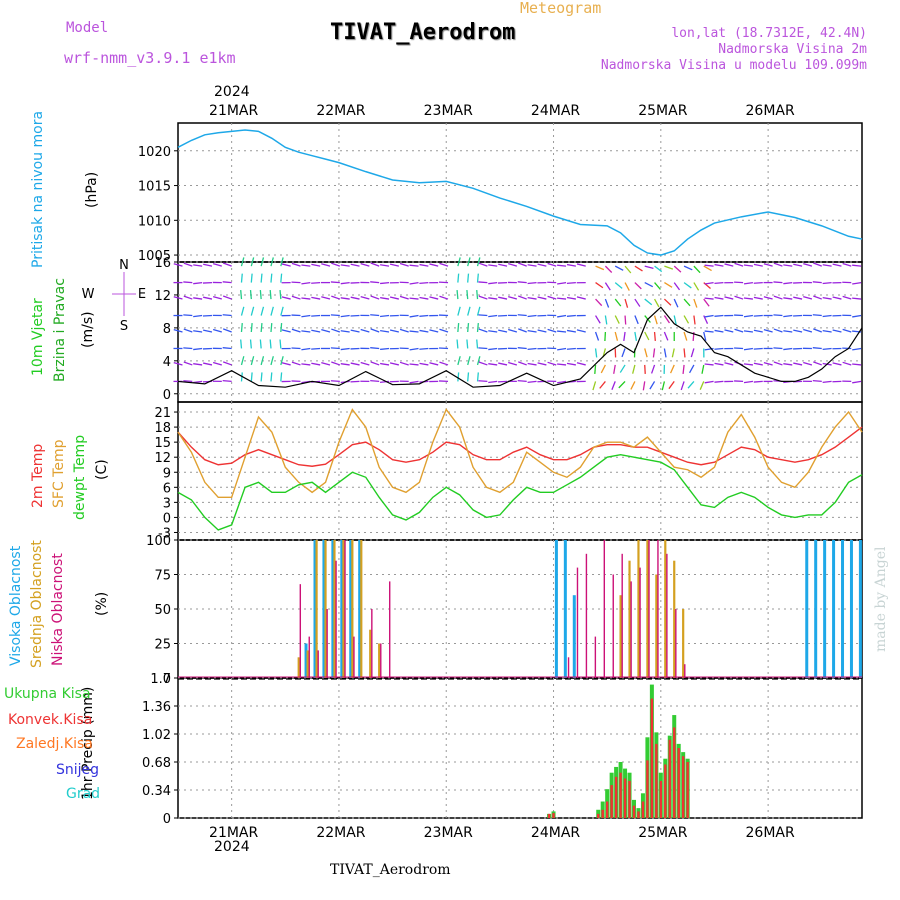 Image resolution: width=900 pixels, height=900 pixels. I want to click on date-label-bottom-23MAR: 23MAR, so click(448, 833).